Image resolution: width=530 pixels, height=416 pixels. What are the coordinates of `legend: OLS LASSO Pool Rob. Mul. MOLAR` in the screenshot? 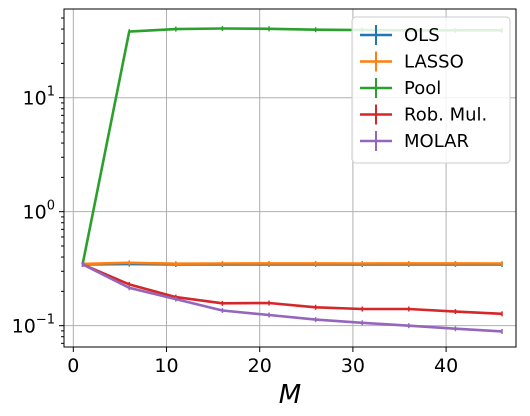 It's located at (431, 90).